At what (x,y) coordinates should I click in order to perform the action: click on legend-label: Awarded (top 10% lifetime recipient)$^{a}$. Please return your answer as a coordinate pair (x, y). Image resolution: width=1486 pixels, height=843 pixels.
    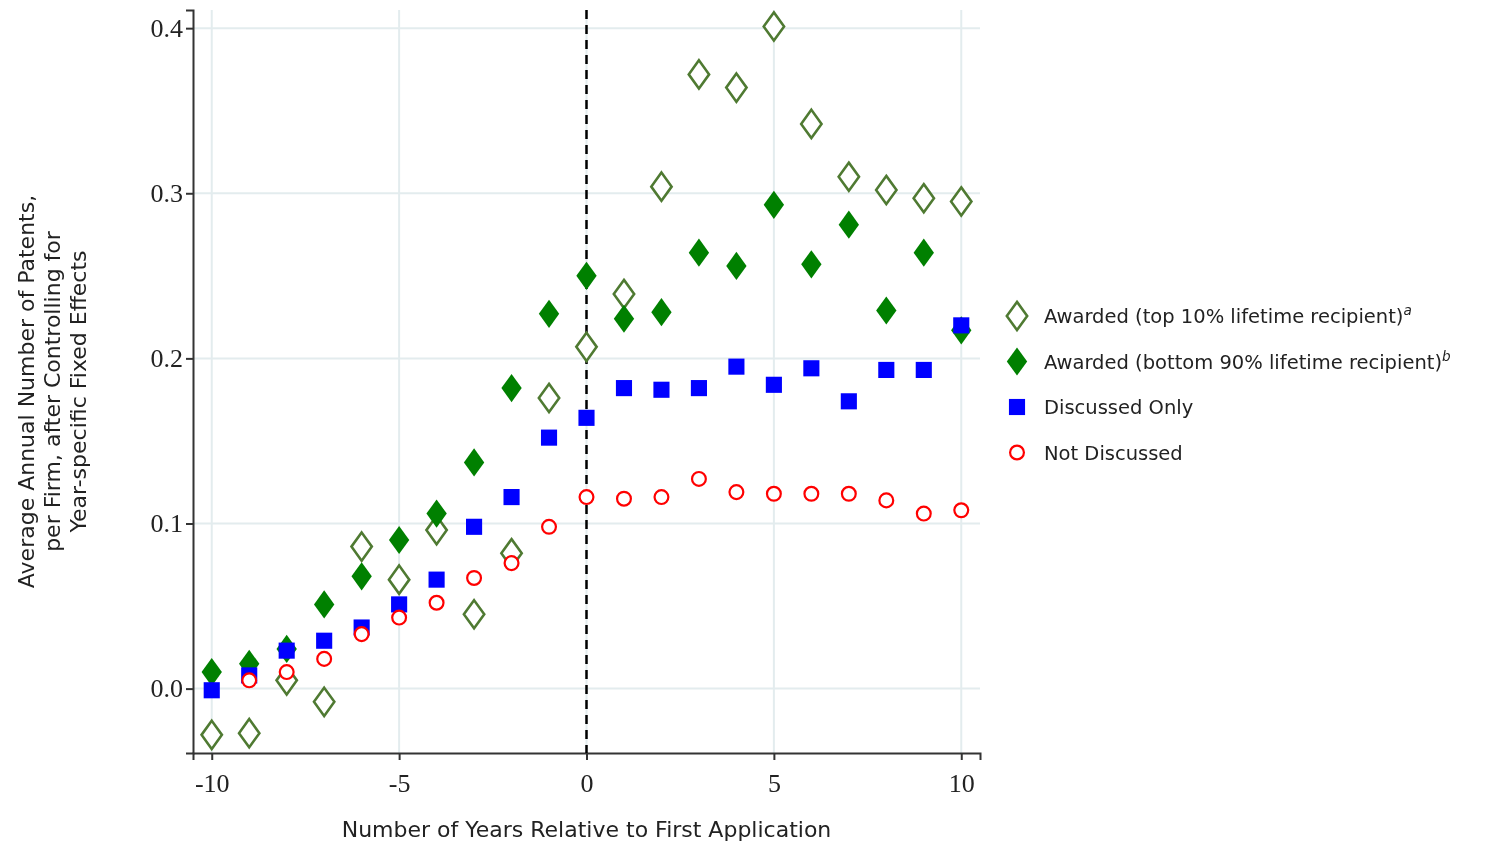
    Looking at the image, I should click on (1228, 315).